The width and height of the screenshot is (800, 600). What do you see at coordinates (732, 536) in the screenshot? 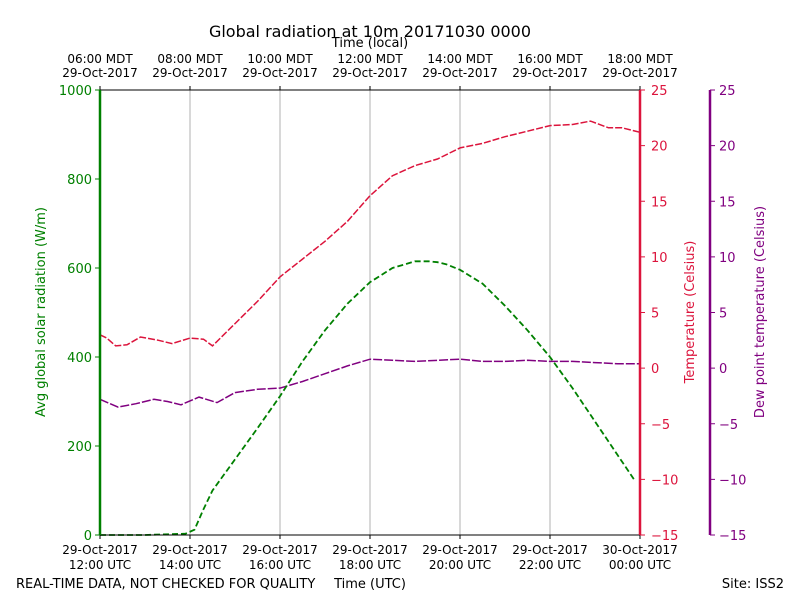
I see `dewpoint-tick-label: −15` at bounding box center [732, 536].